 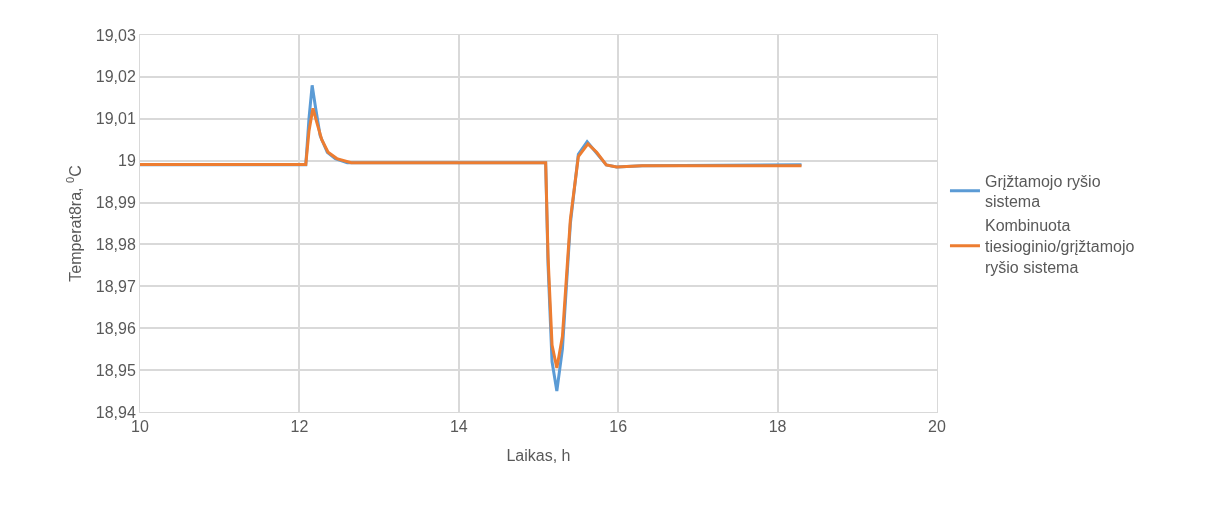 What do you see at coordinates (115, 245) in the screenshot?
I see `y-tick-label: 18,98` at bounding box center [115, 245].